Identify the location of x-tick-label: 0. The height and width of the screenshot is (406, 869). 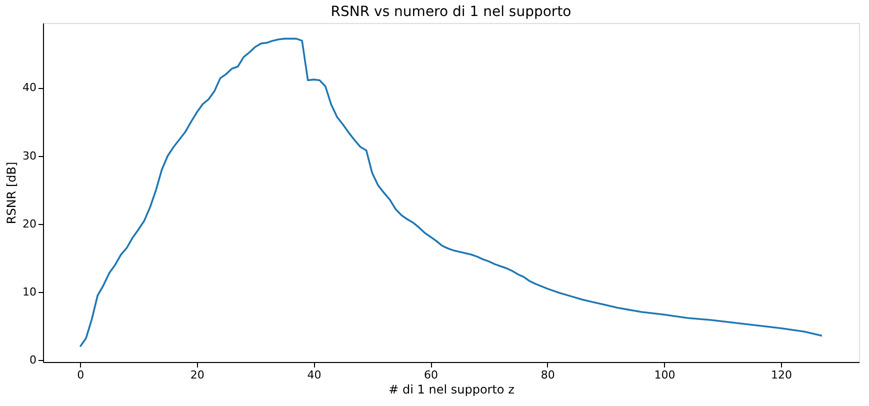
(80, 375).